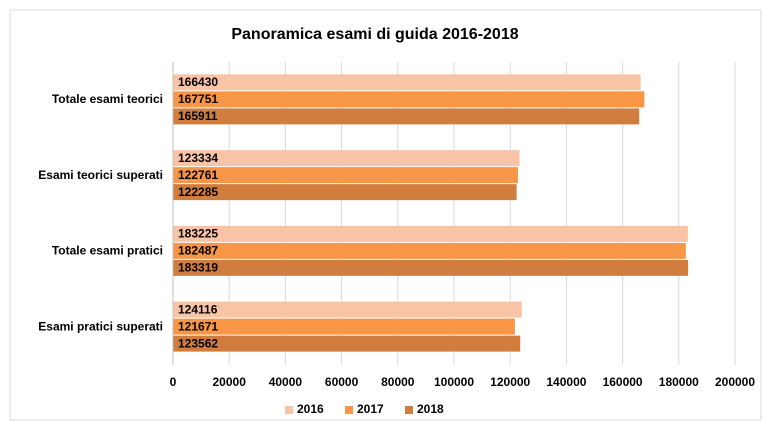  Describe the element at coordinates (510, 382) in the screenshot. I see `x-tick-label: 120000` at that location.